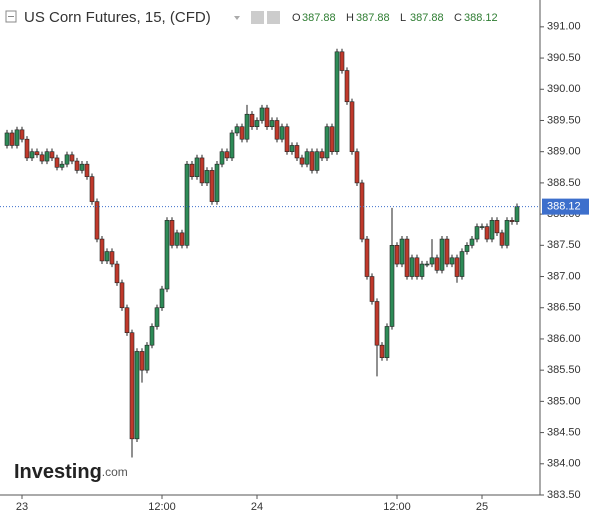 Image resolution: width=590 pixels, height=520 pixels. I want to click on watermark-suffix: .com, so click(115, 472).